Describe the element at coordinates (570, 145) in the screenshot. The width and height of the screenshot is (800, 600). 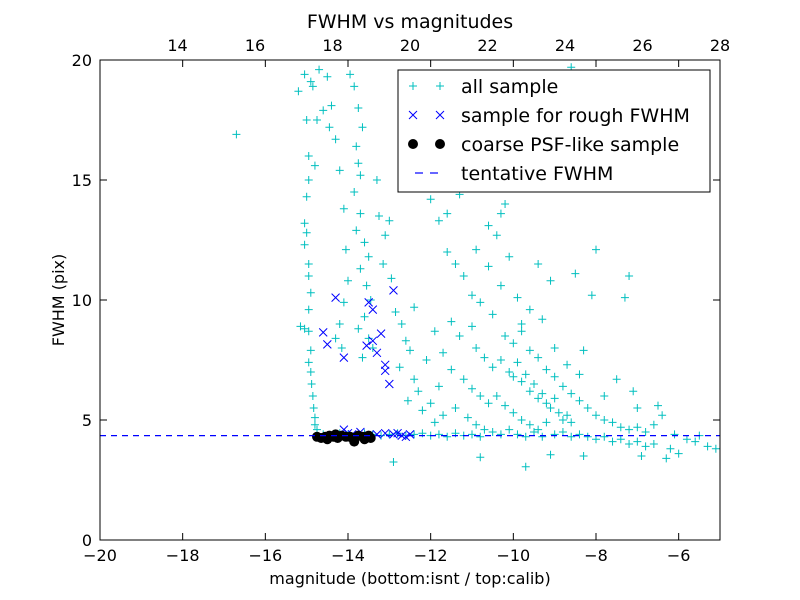
I see `legend-label: coarse PSF-like sample` at that location.